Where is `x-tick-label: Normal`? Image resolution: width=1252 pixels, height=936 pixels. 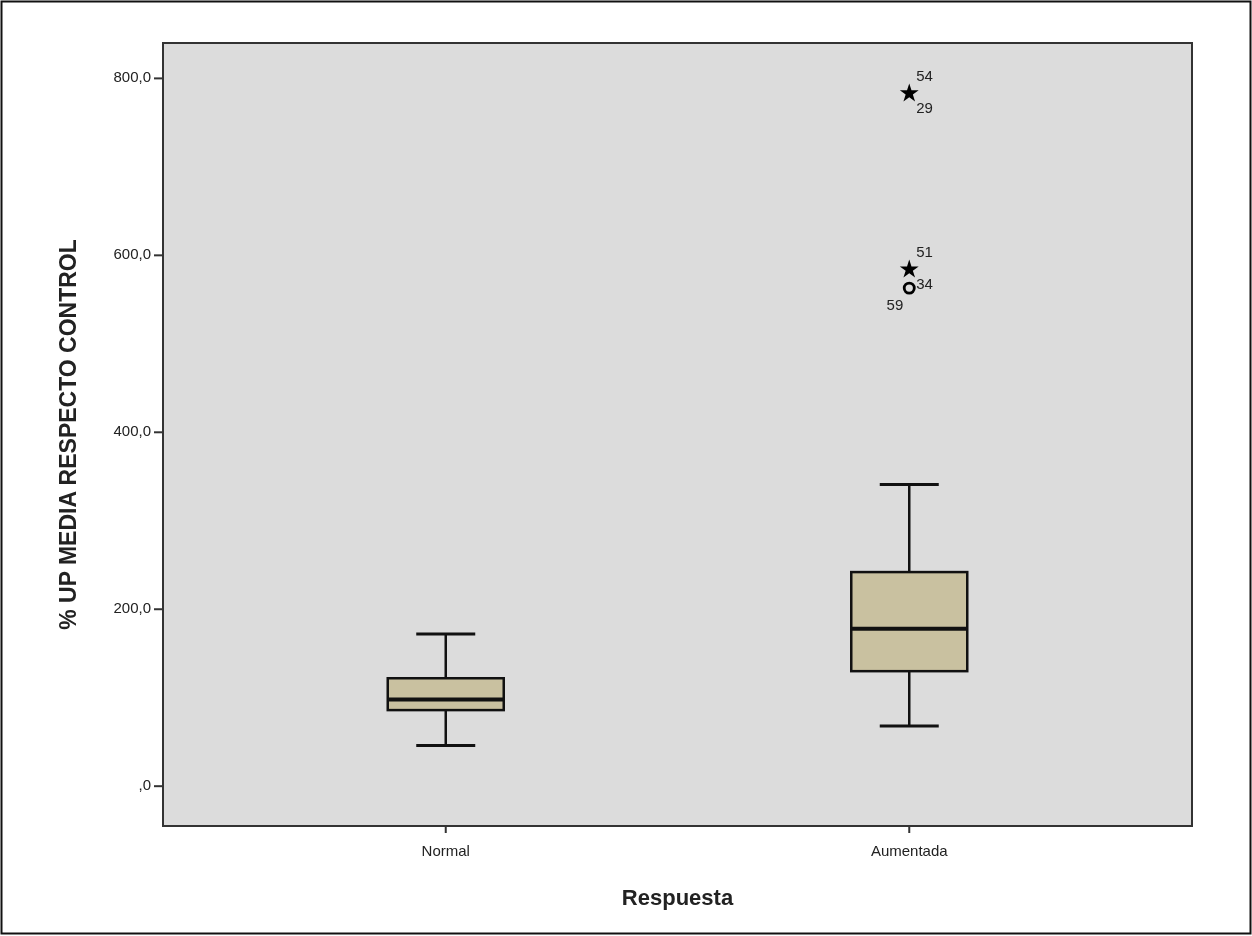
x-tick-label: Normal is located at coordinates (445, 850).